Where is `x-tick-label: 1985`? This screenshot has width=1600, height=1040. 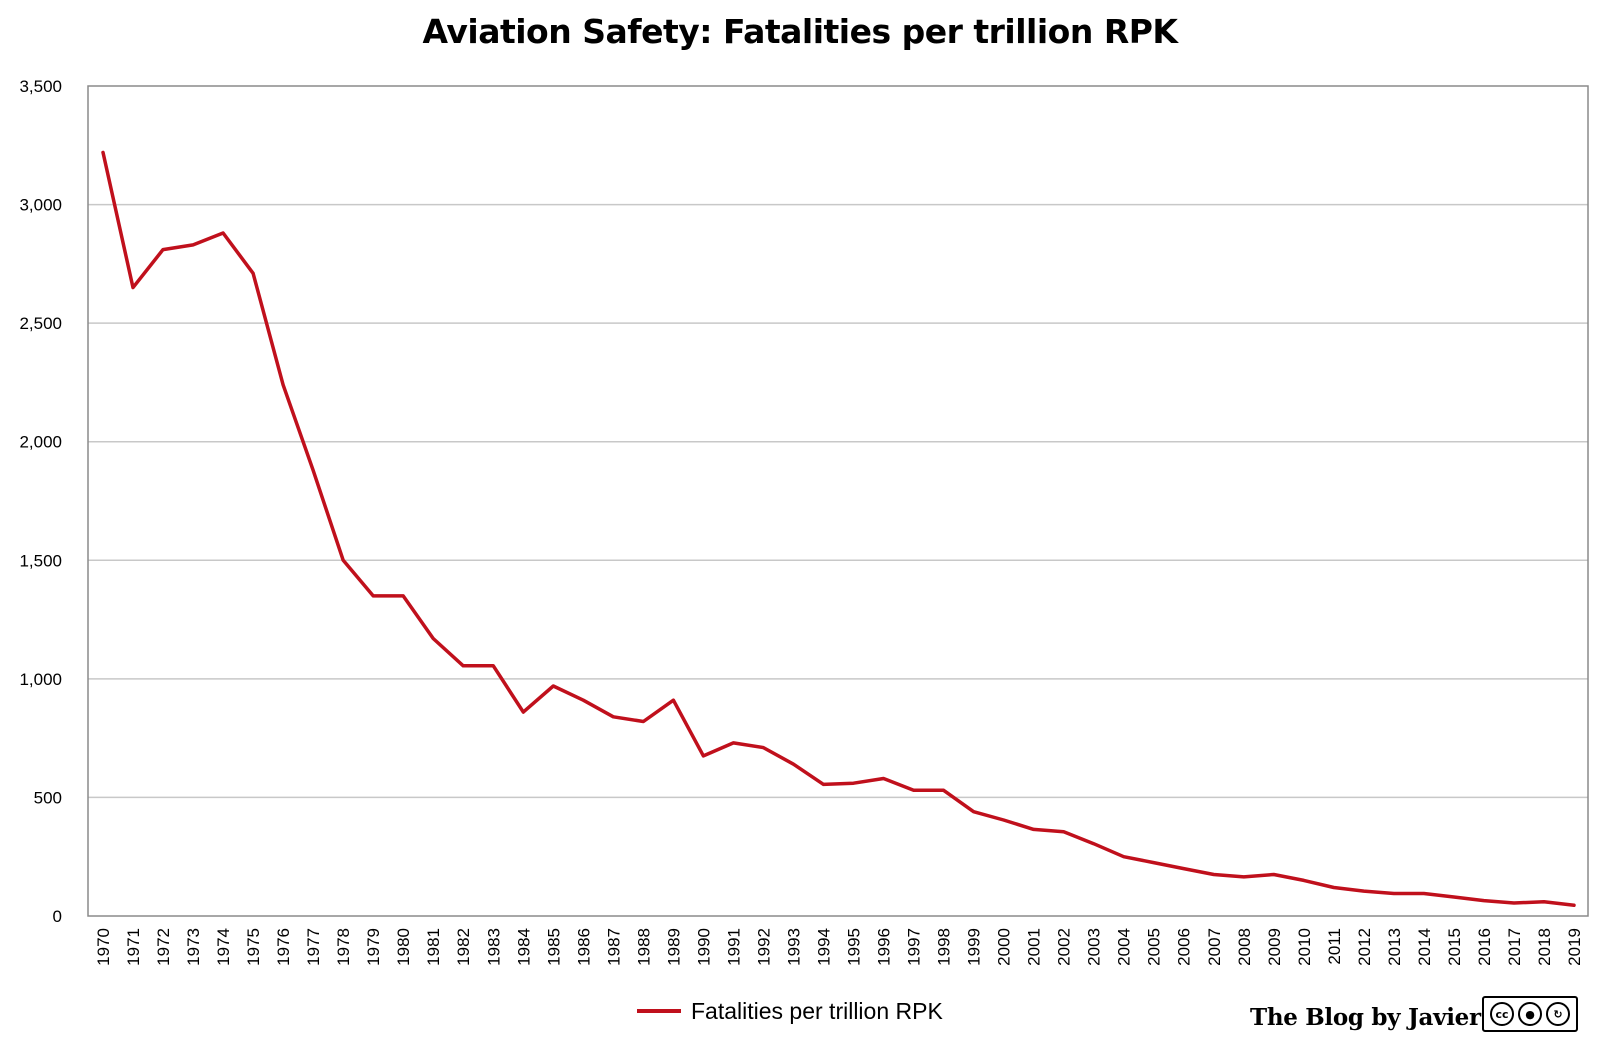
x-tick-label: 1985 is located at coordinates (553, 947).